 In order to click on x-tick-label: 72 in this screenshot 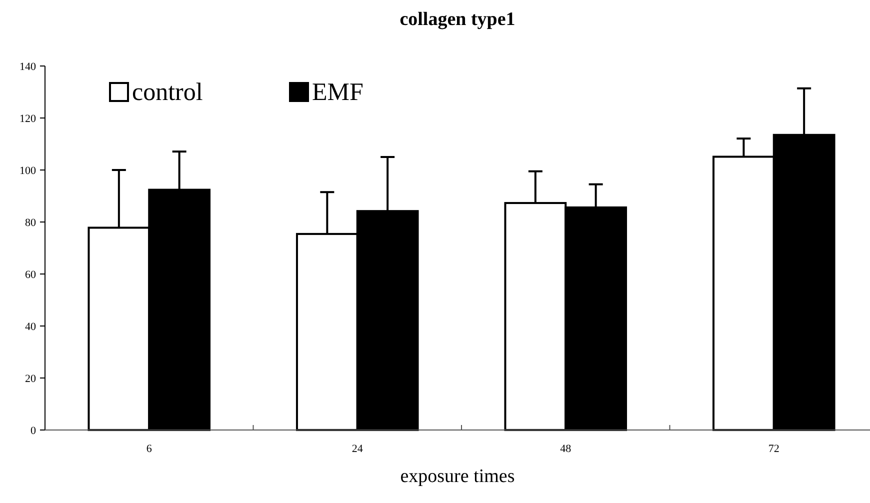, I will do `click(774, 449)`.